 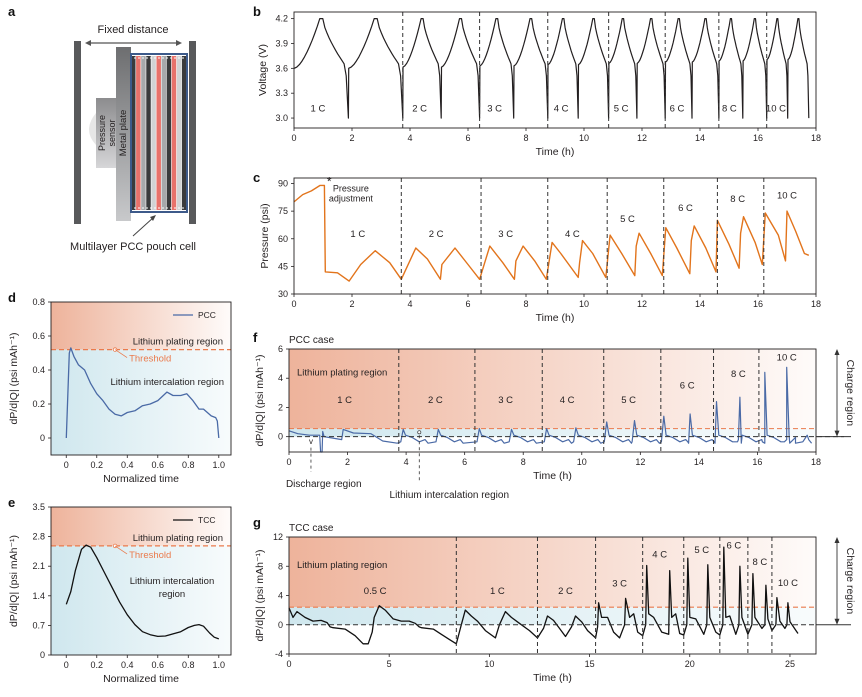 I want to click on y-tick-label: 4, so click(x=280, y=596).